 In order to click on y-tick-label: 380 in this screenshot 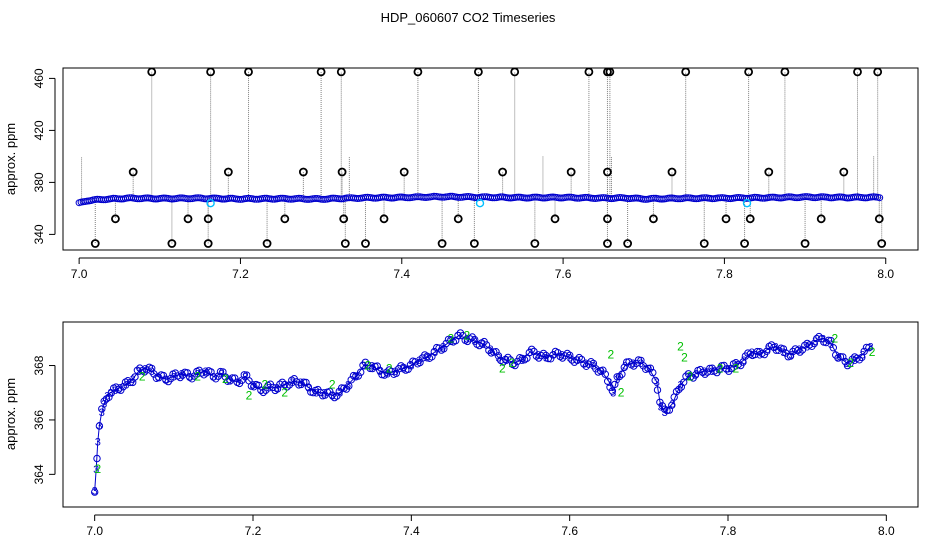, I will do `click(39, 182)`.